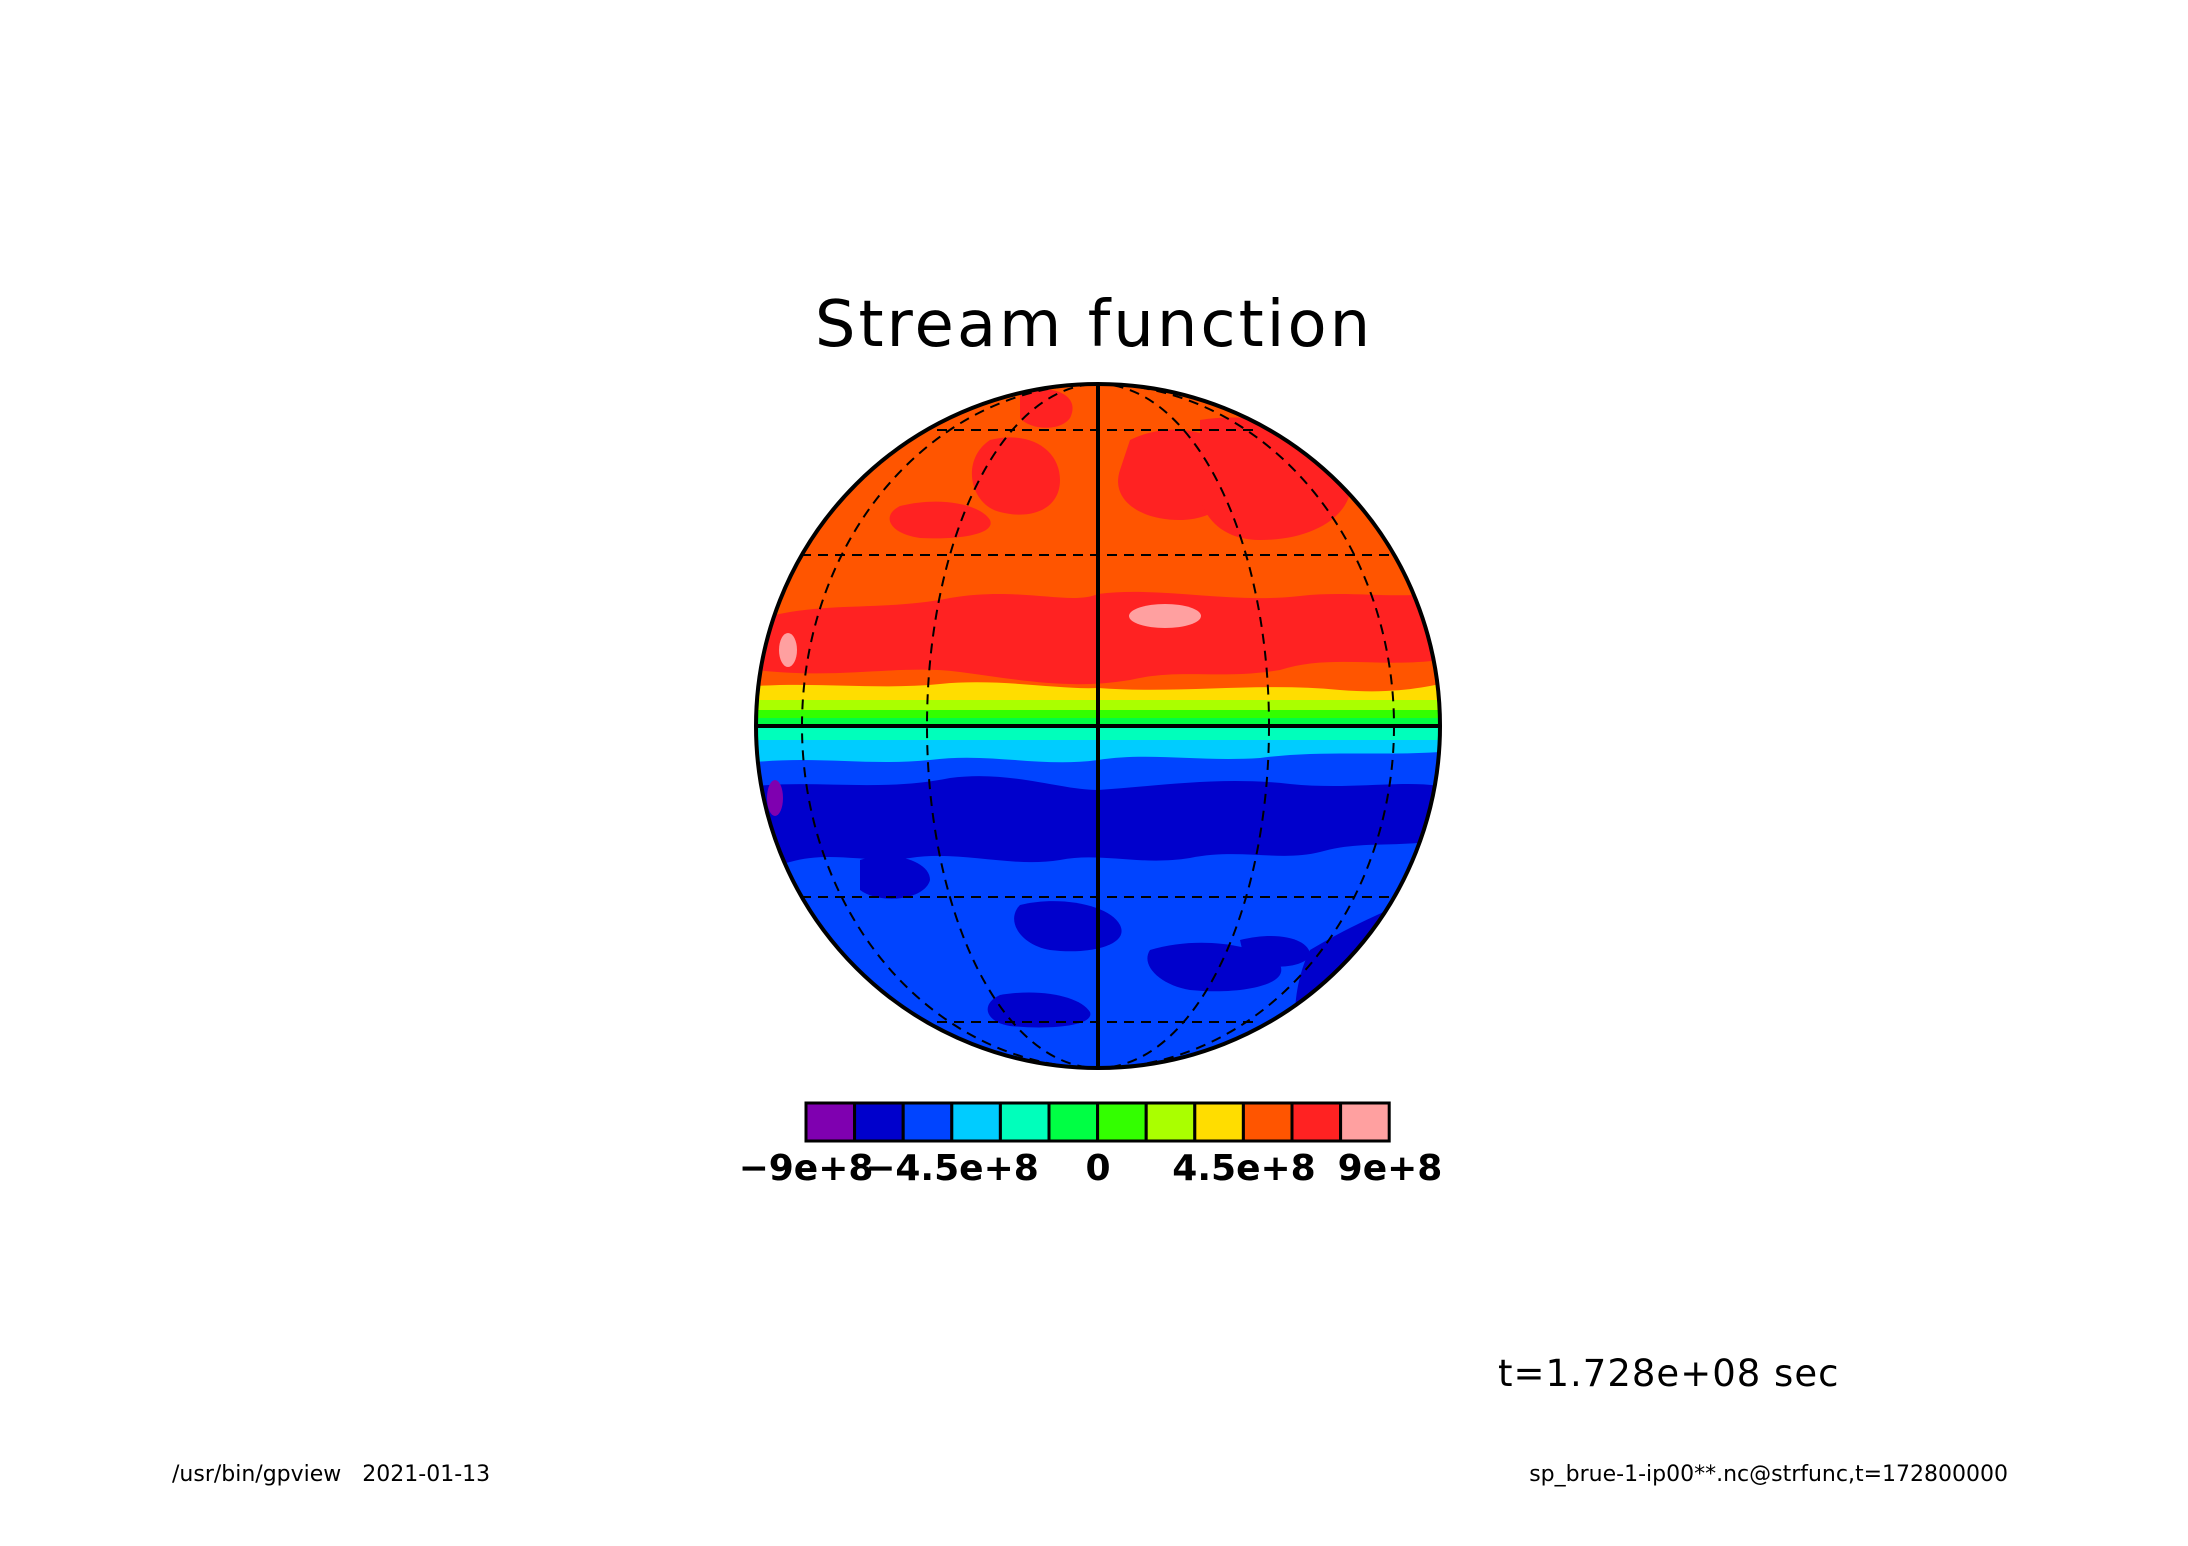 The height and width of the screenshot is (1546, 2188). I want to click on footer-source: sp_brue-1-ip00**.nc@strfunc,t=172800000, so click(1768, 1474).